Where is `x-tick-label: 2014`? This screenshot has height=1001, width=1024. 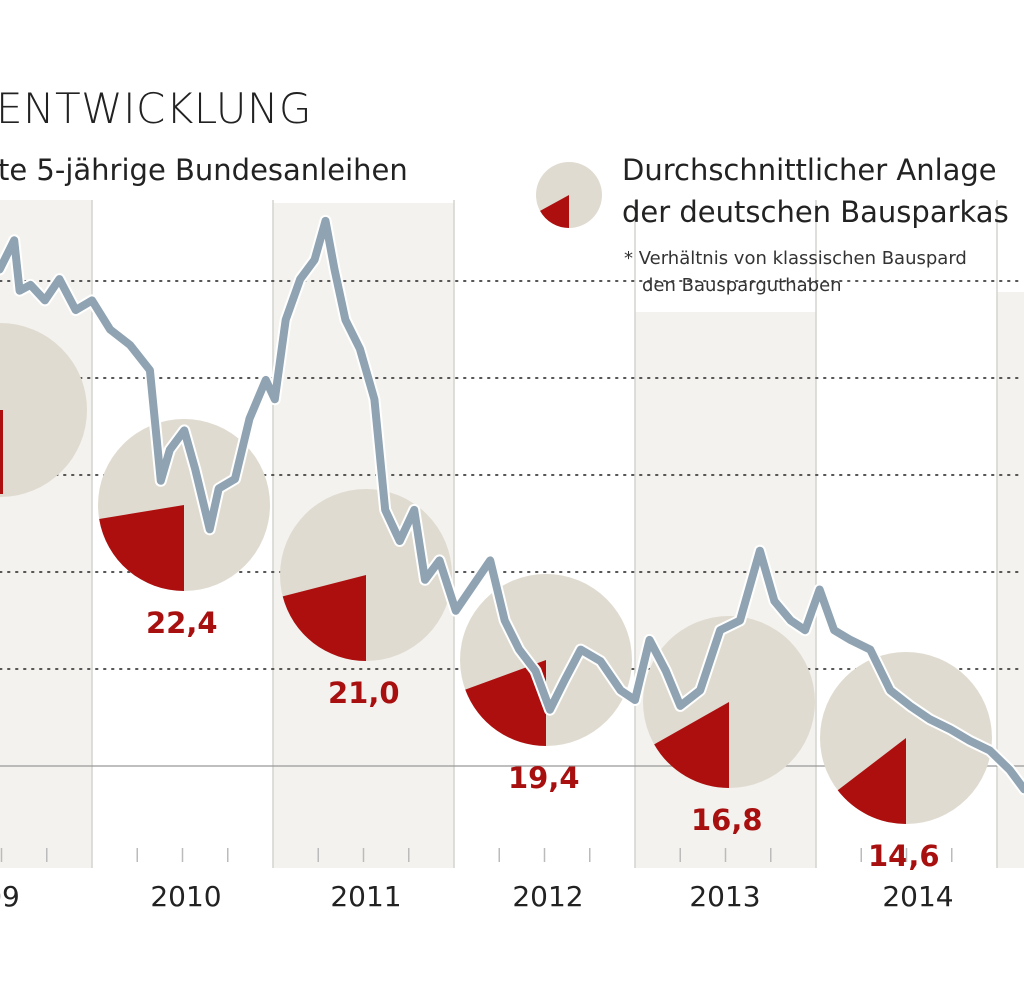 x-tick-label: 2014 is located at coordinates (917, 896).